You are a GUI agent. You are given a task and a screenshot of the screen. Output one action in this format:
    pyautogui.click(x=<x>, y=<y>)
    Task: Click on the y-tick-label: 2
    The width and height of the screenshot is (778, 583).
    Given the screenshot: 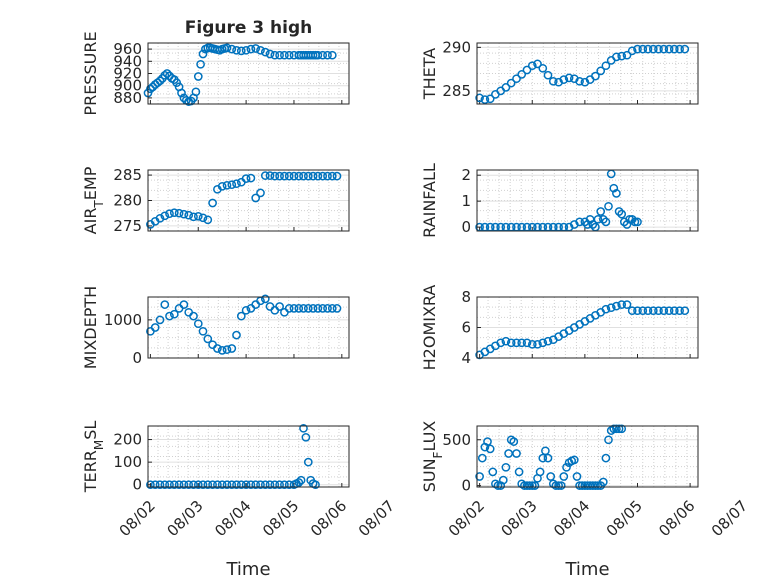 What is the action you would take?
    pyautogui.click(x=466, y=175)
    